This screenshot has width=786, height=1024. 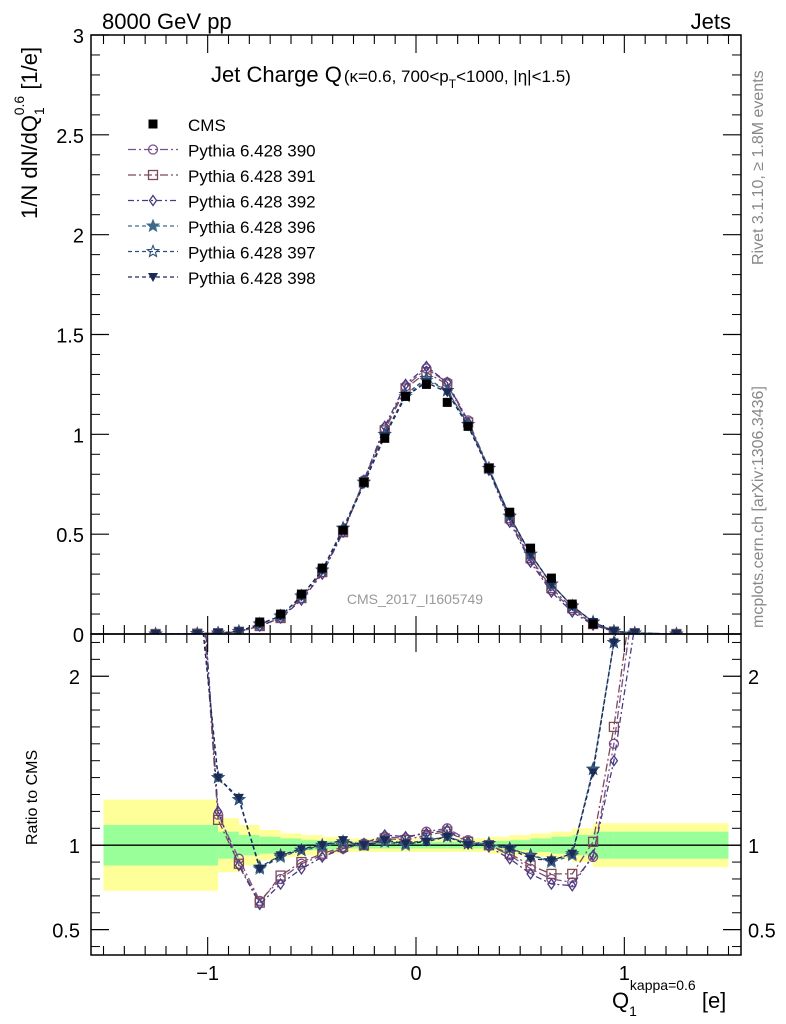 I want to click on ratio-series-group, so click(x=418, y=772).